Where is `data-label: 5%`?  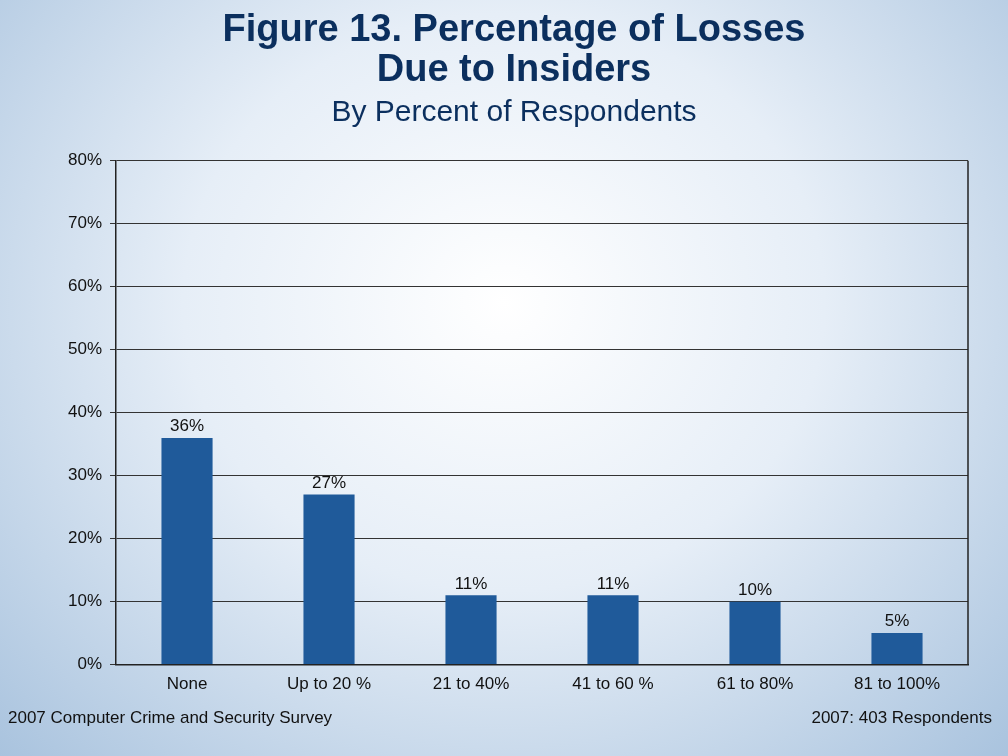
data-label: 5% is located at coordinates (897, 621).